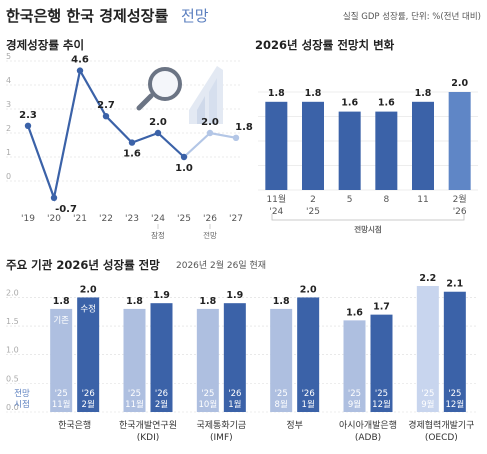  What do you see at coordinates (12, 407) in the screenshot?
I see `y-tick-label: 0.0` at bounding box center [12, 407].